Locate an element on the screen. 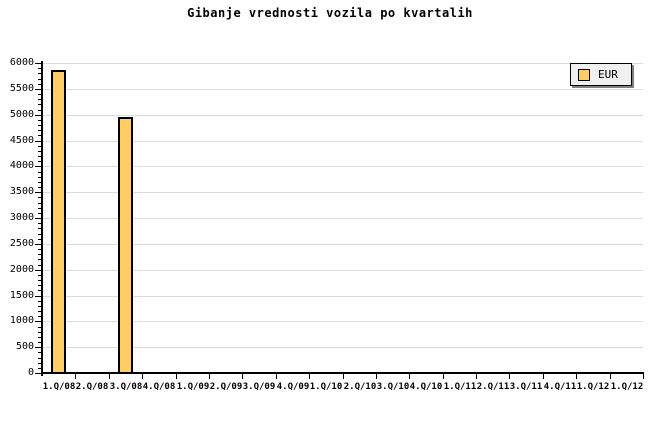  chart-title: Gibanje vrednosti vozila po kvartalih is located at coordinates (330, 13).